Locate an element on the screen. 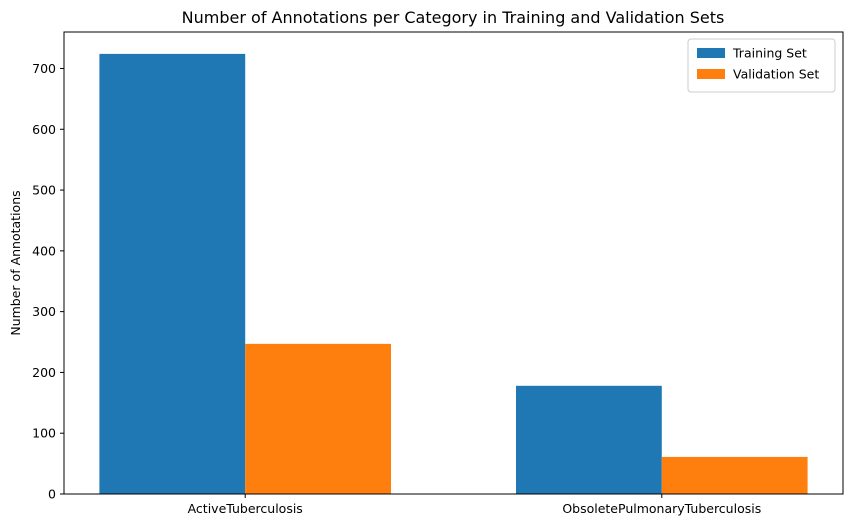 The height and width of the screenshot is (528, 850). y-tick-label: 500 is located at coordinates (44, 190).